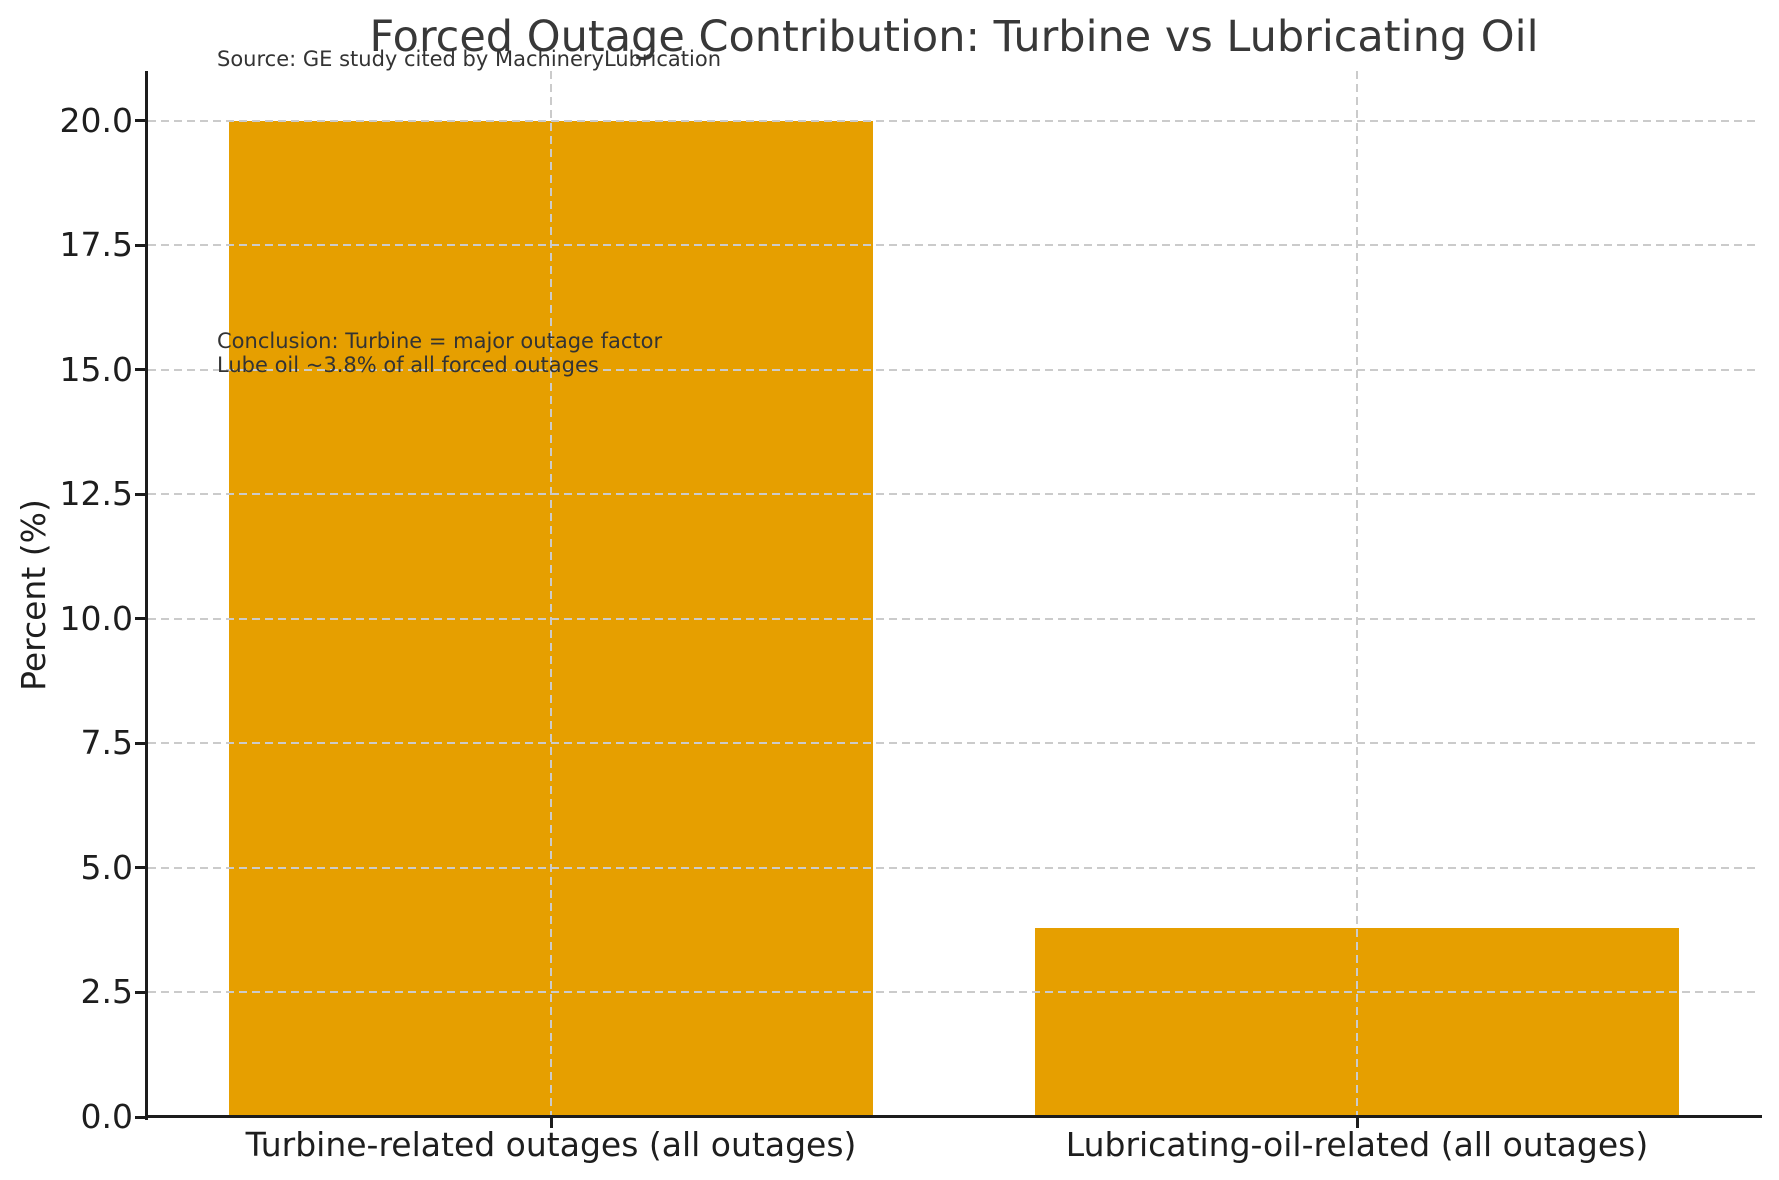 The image size is (1779, 1180). Describe the element at coordinates (140, 245) in the screenshot. I see `y-tick-17.5` at that location.